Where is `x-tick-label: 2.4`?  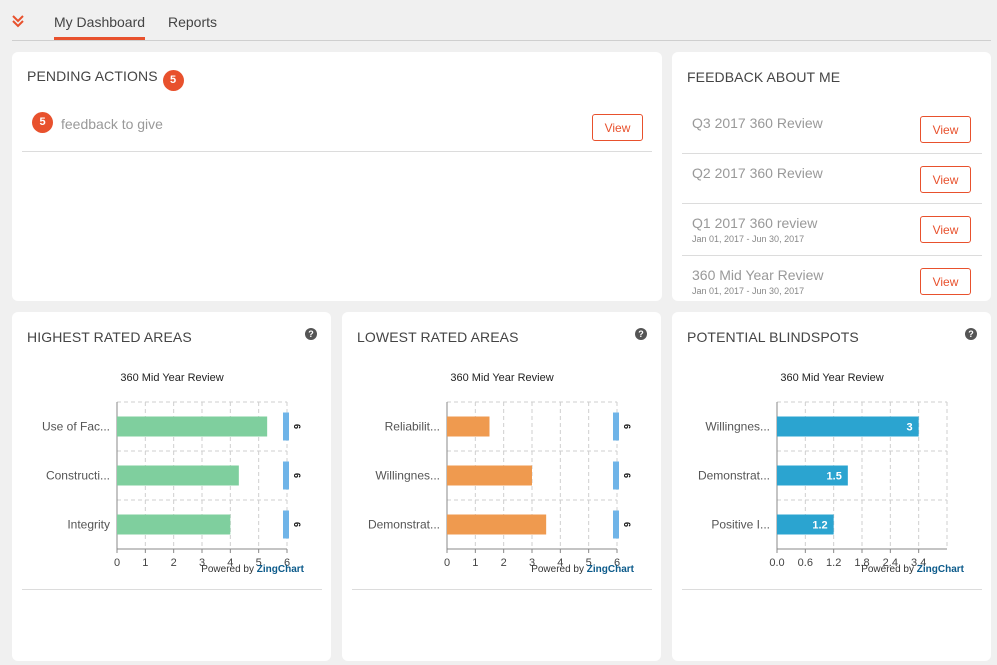 x-tick-label: 2.4 is located at coordinates (890, 563).